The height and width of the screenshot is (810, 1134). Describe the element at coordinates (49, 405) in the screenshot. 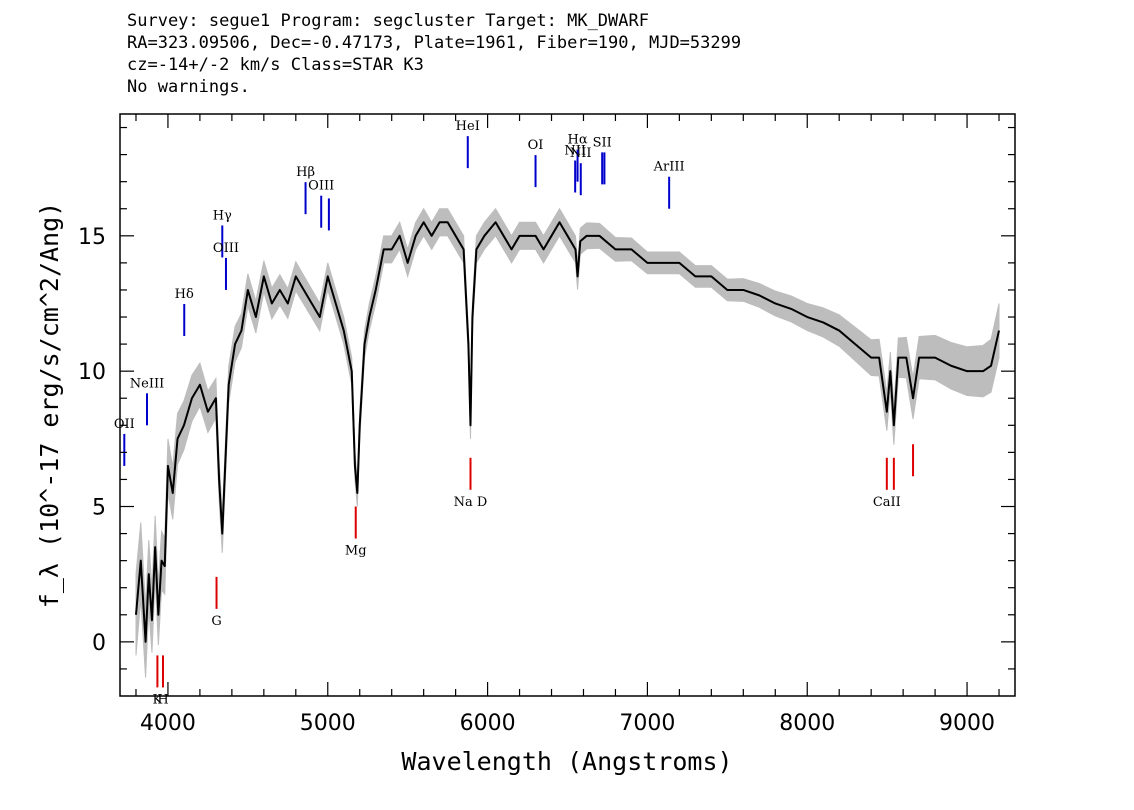

I see `y-axis-title: f_λ (10^-17 erg/s/cm^2/Ang)` at that location.